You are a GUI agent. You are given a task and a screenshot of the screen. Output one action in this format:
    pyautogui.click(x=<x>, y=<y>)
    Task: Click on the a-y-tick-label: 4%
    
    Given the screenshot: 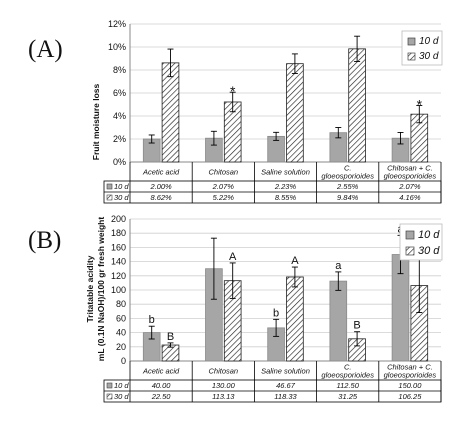 What is the action you would take?
    pyautogui.click(x=119, y=116)
    